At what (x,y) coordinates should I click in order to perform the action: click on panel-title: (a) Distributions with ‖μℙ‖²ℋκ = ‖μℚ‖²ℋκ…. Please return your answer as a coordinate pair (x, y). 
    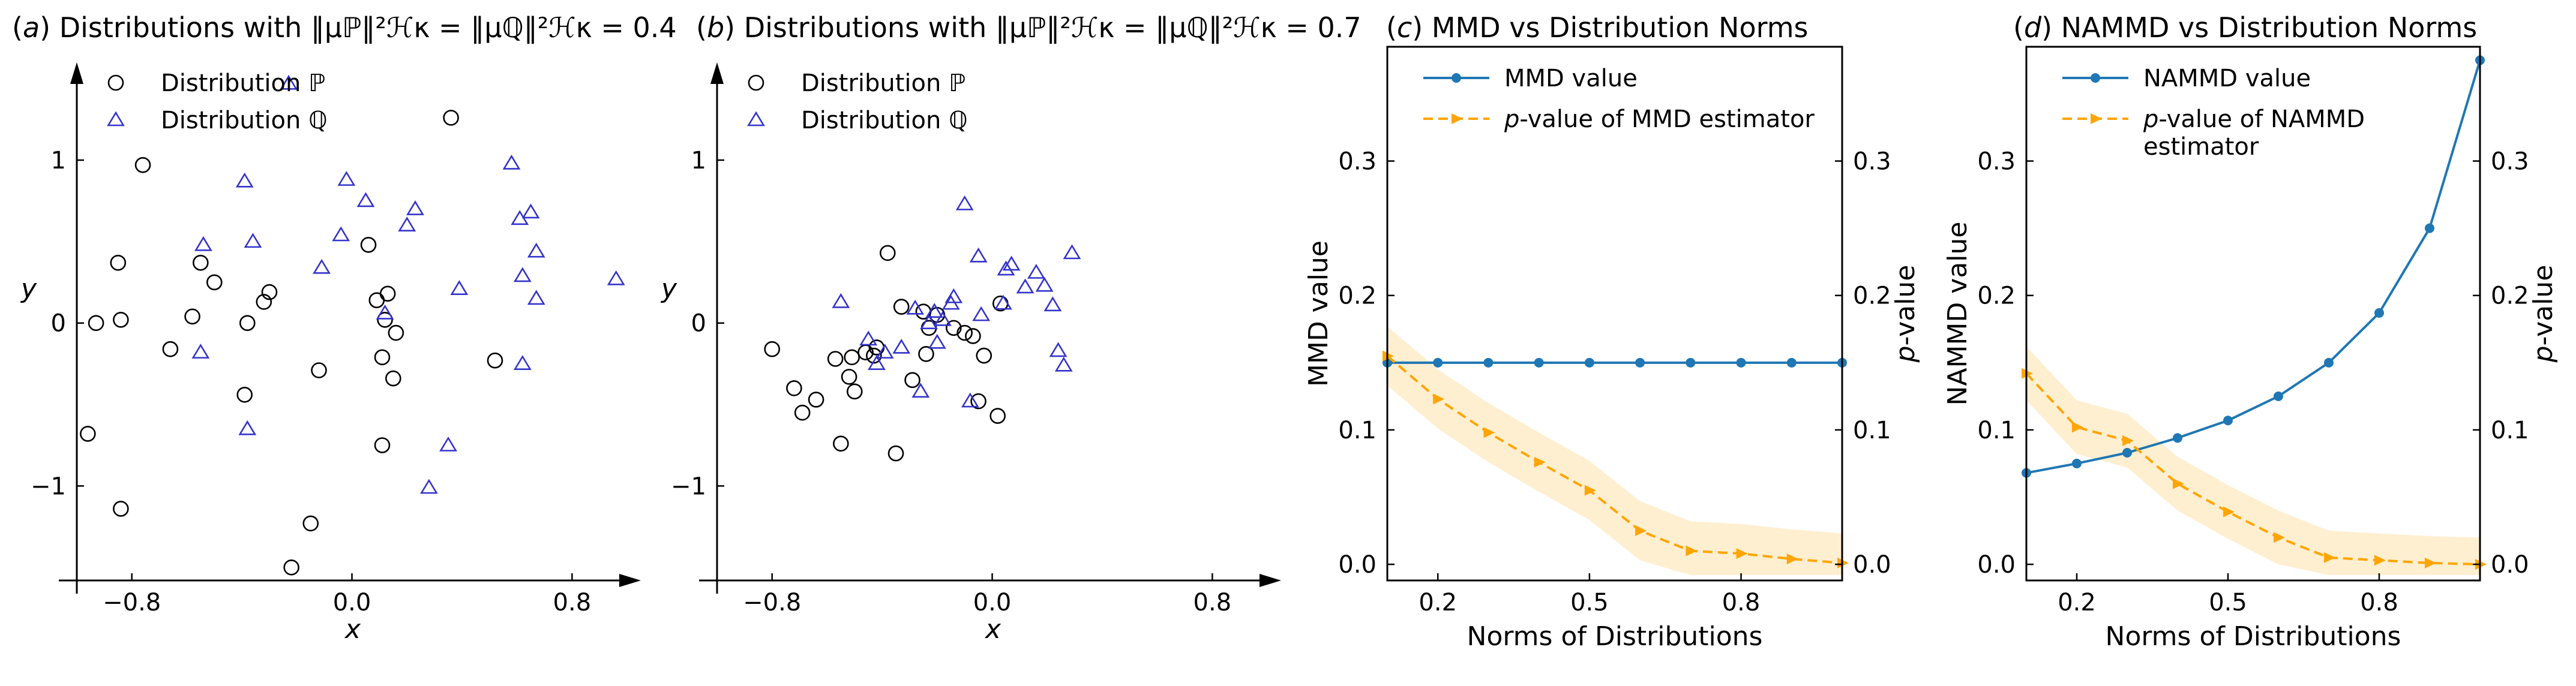
    Looking at the image, I should click on (344, 28).